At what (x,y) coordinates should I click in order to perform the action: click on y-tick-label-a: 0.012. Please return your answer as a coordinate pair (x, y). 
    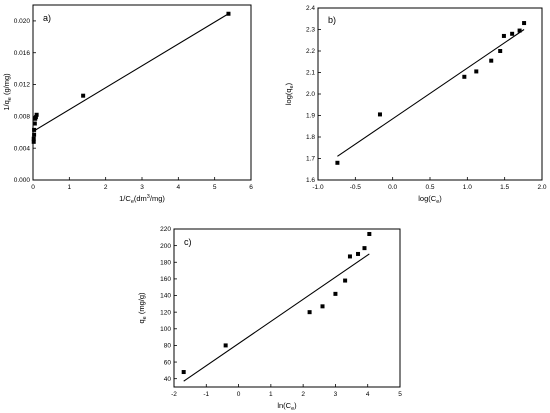
    Looking at the image, I should click on (22, 85).